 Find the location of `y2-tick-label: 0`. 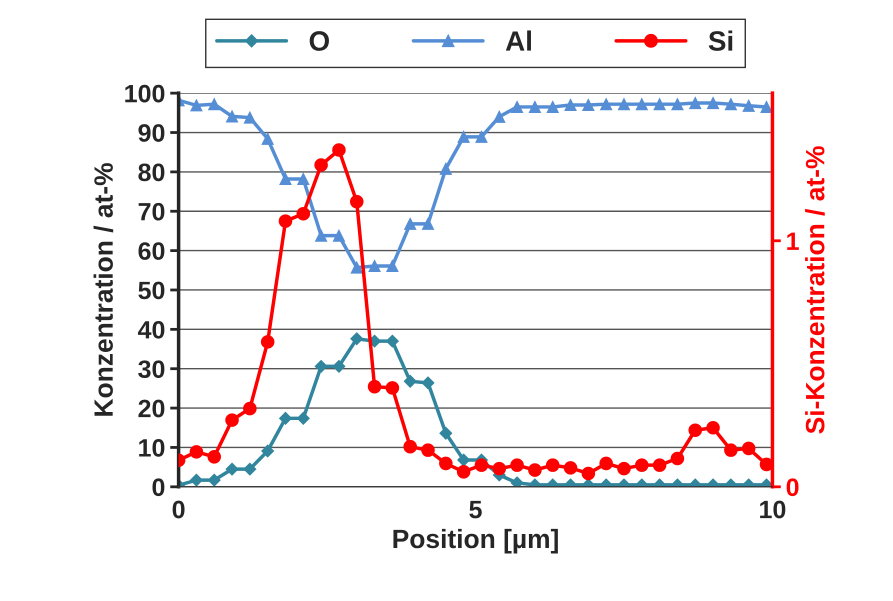

y2-tick-label: 0 is located at coordinates (792, 487).